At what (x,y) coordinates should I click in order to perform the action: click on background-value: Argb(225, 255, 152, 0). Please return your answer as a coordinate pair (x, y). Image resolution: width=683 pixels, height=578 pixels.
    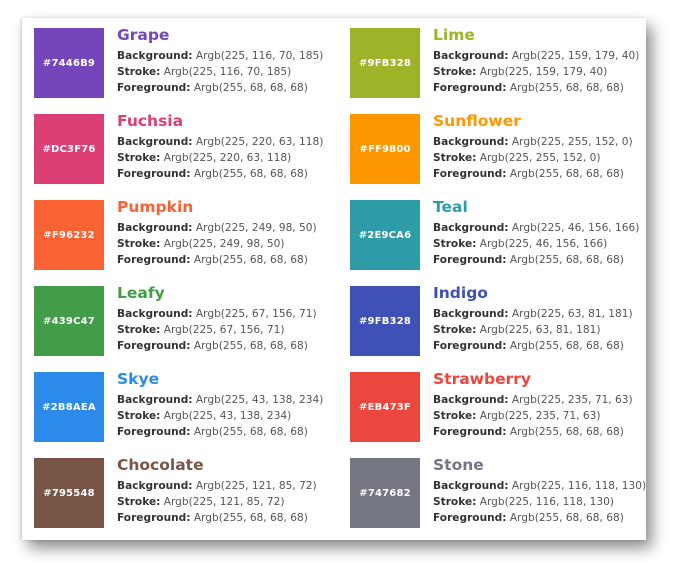
    Looking at the image, I should click on (572, 142).